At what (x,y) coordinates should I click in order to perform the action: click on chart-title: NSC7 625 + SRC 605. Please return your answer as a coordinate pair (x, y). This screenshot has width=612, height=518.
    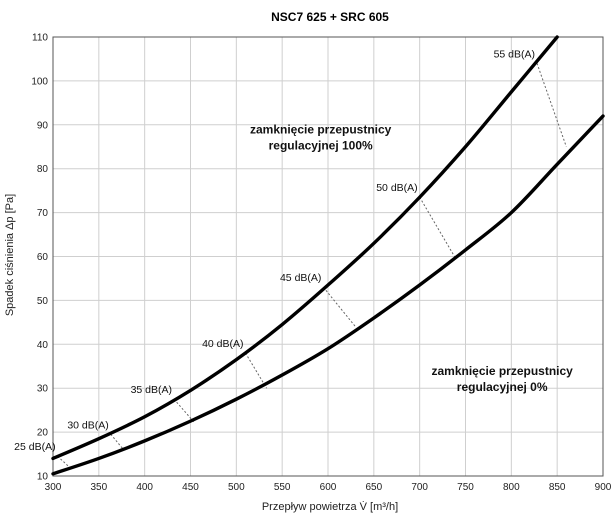
    Looking at the image, I should click on (330, 17).